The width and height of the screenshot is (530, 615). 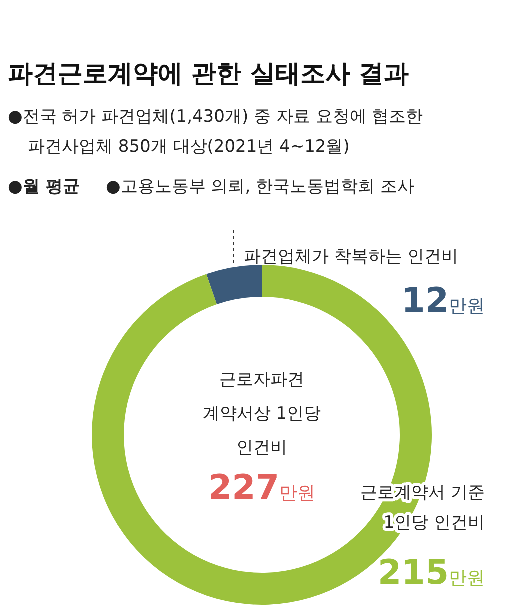 What do you see at coordinates (431, 573) in the screenshot?
I see `data-label: 215만원` at bounding box center [431, 573].